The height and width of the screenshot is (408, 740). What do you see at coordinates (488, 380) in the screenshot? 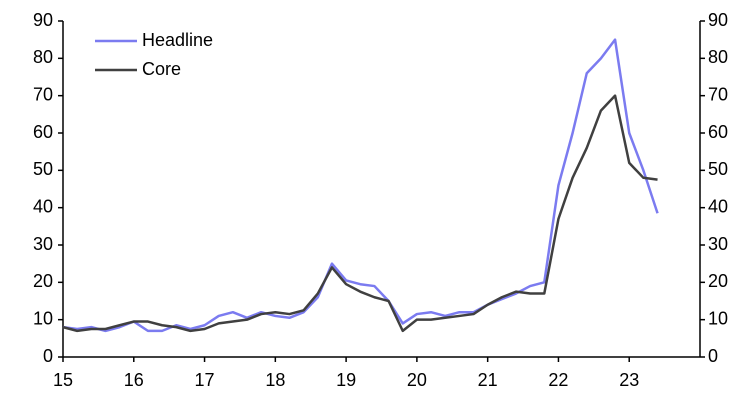
I see `x-tick-label: 21` at bounding box center [488, 380].